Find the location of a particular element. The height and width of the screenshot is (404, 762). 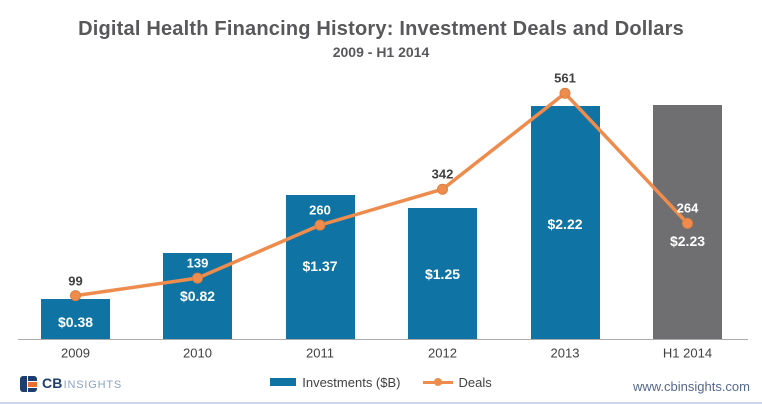

x-axis-label: 2011 is located at coordinates (320, 353).